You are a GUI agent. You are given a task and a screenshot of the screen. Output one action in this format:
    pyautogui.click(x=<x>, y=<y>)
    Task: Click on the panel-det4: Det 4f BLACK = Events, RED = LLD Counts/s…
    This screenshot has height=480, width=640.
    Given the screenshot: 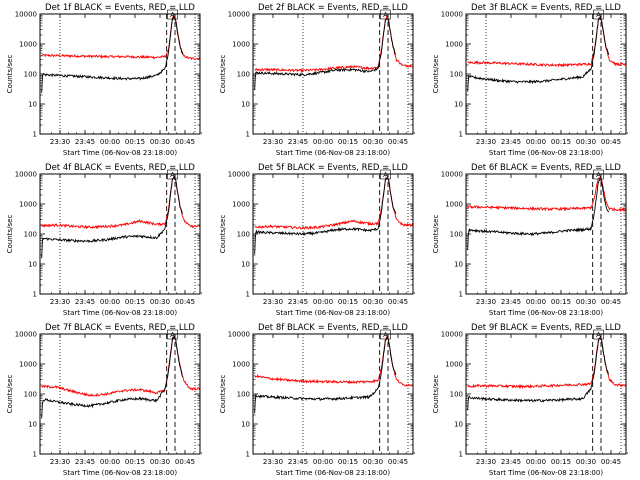 What is the action you would take?
    pyautogui.click(x=104, y=240)
    